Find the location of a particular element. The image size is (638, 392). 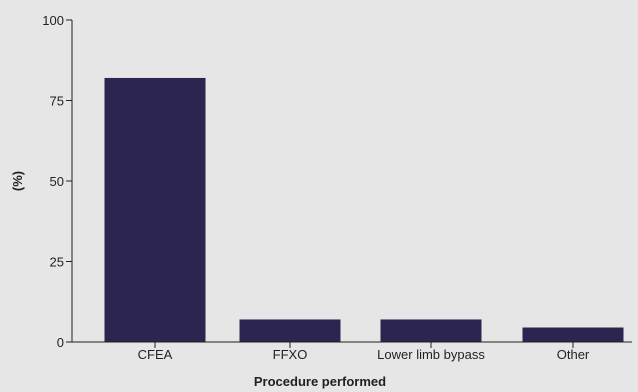

y-tick-label: 25 is located at coordinates (57, 262).